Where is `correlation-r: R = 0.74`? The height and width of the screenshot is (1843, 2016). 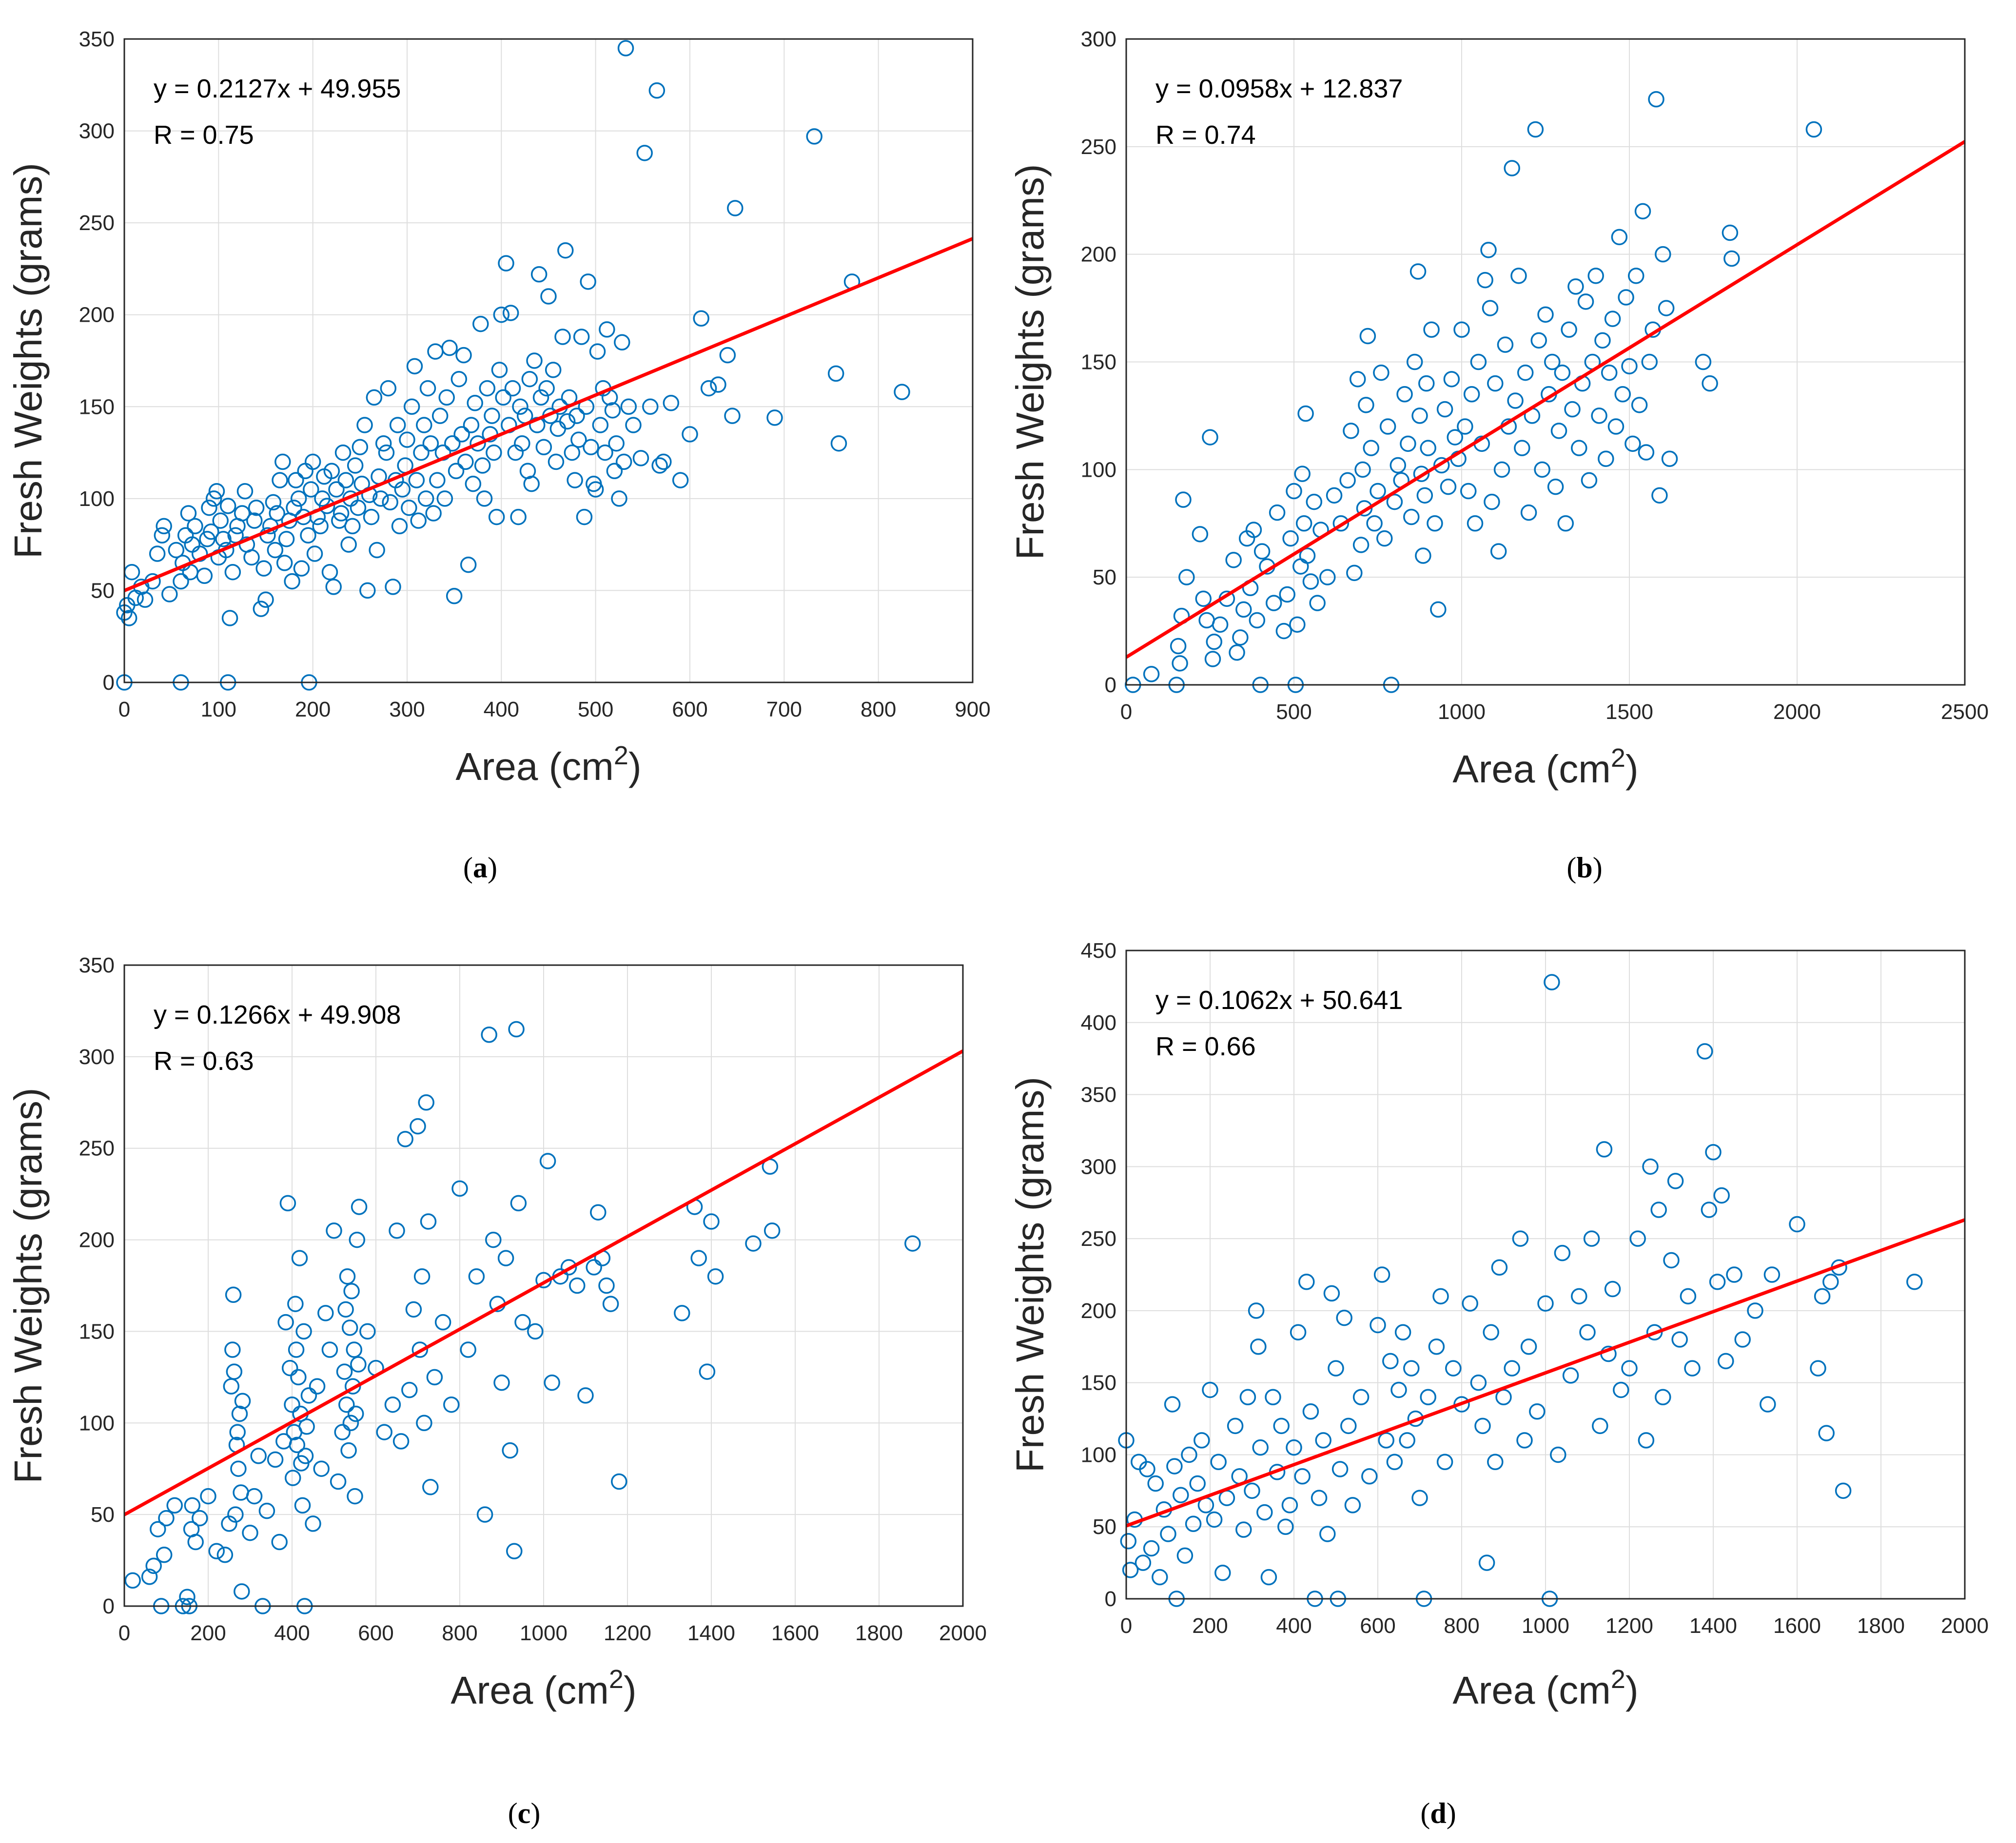
correlation-r: R = 0.74 is located at coordinates (1205, 135).